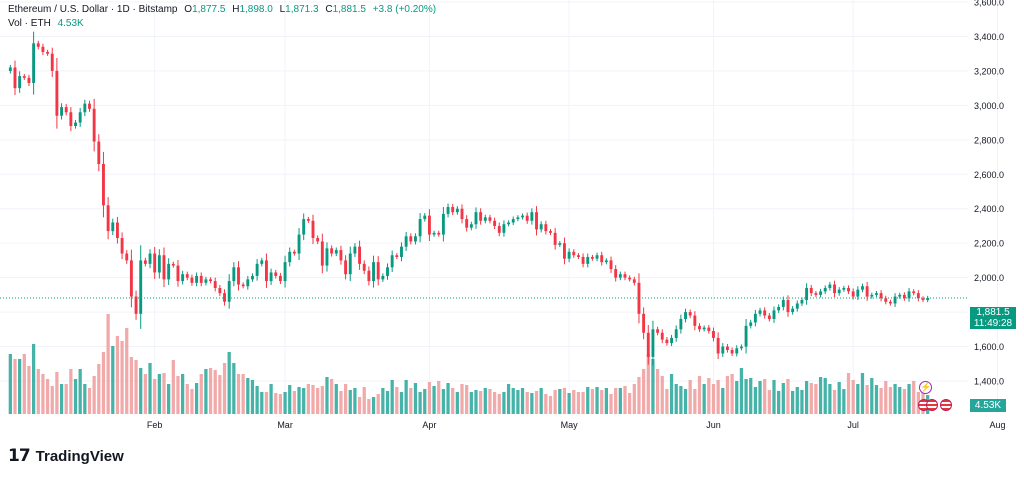  Describe the element at coordinates (66, 456) in the screenshot. I see `tradingview-brand: 17 TradingView` at that location.